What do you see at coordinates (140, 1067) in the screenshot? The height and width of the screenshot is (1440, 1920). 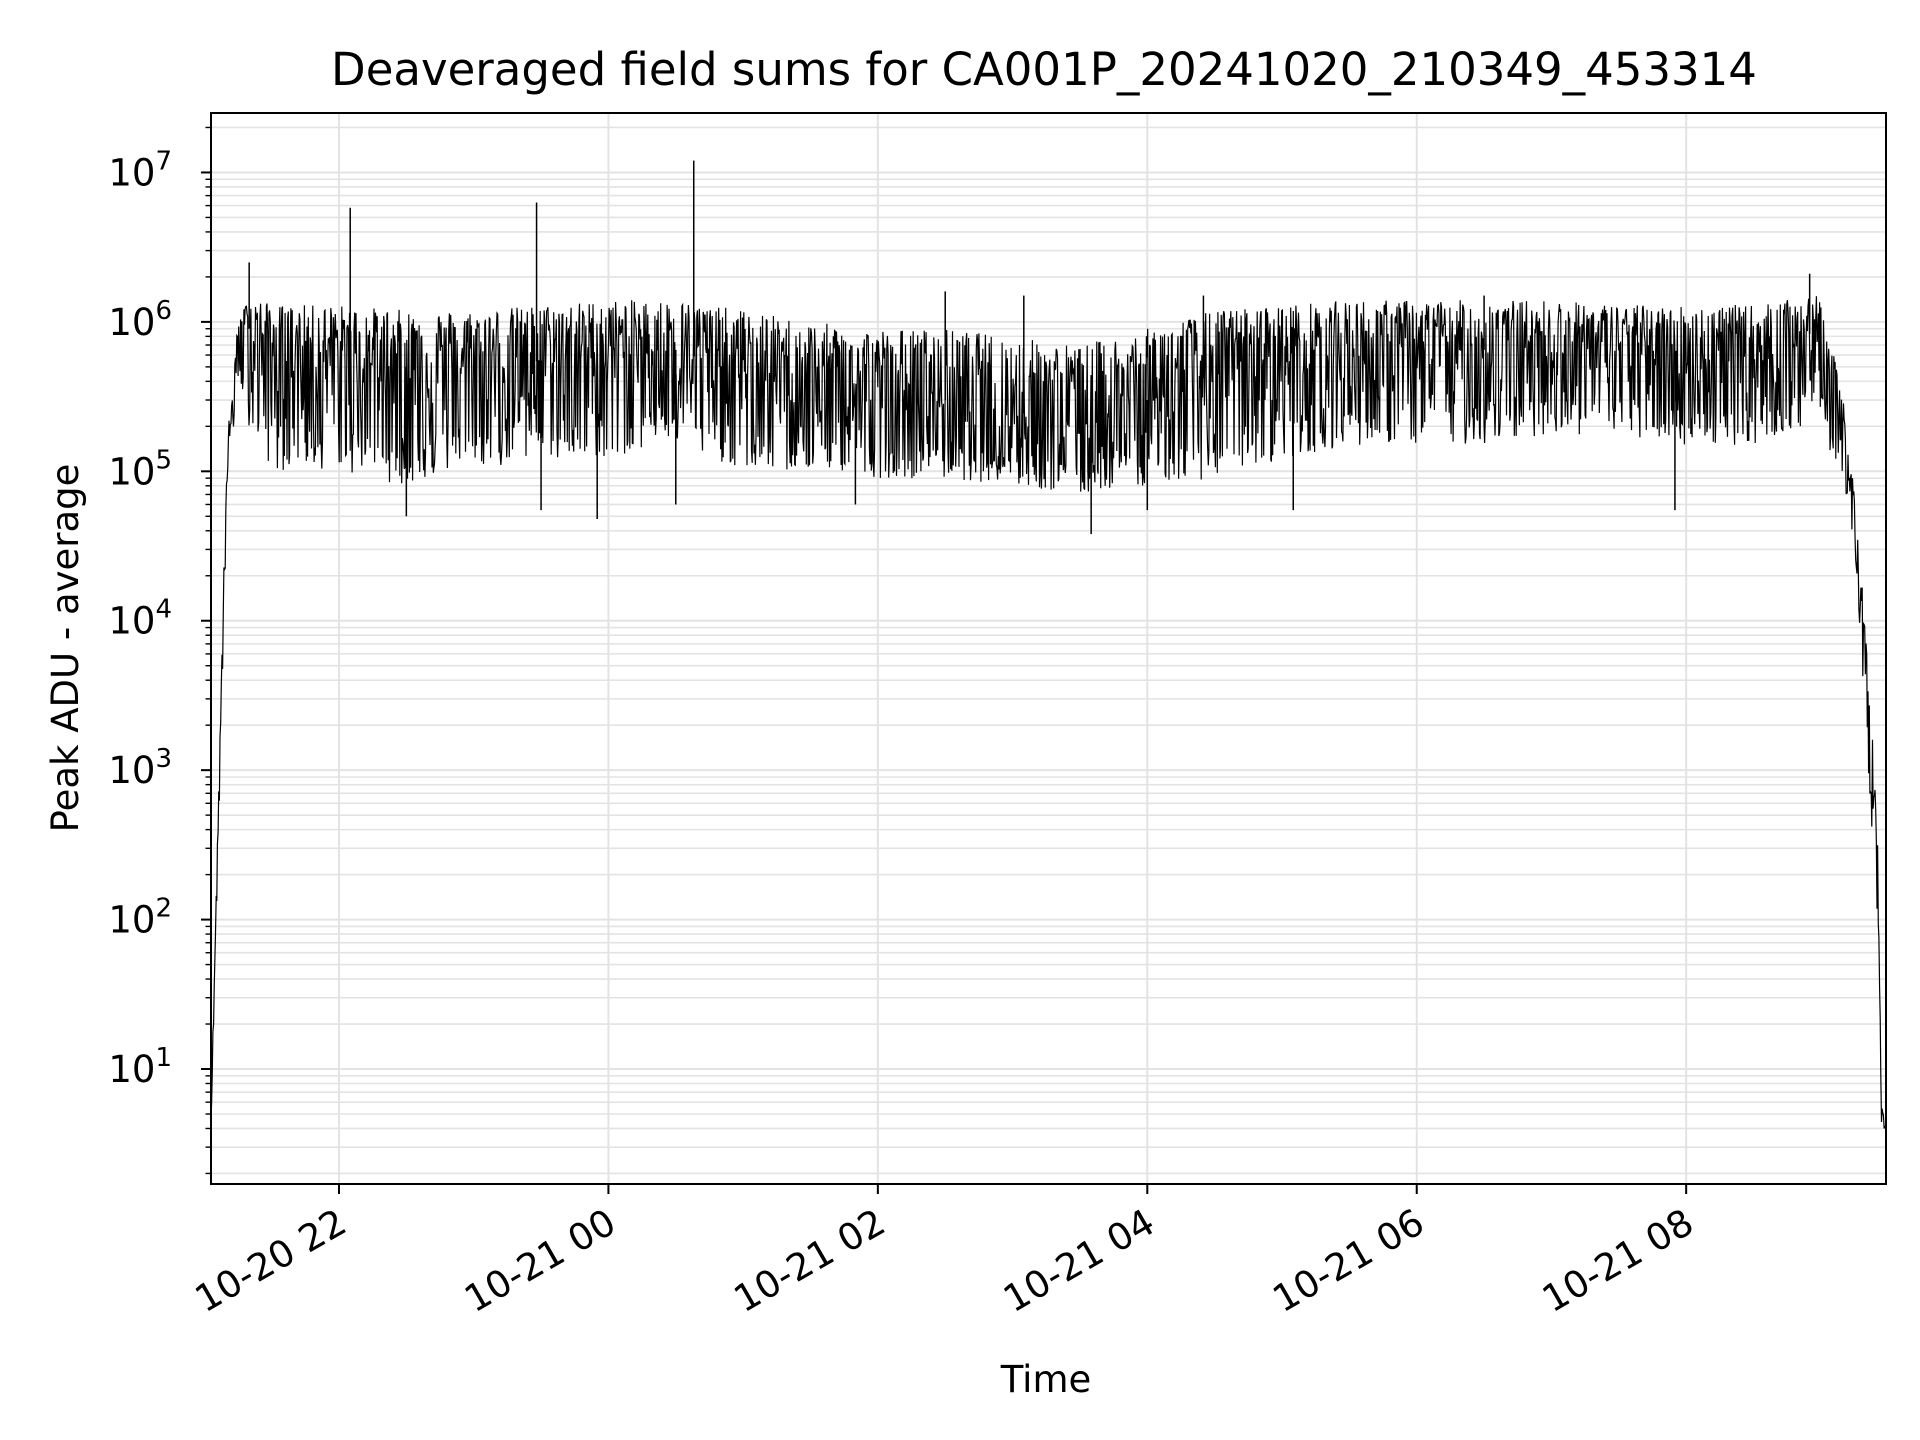 I see `y-tick-label: 101` at bounding box center [140, 1067].